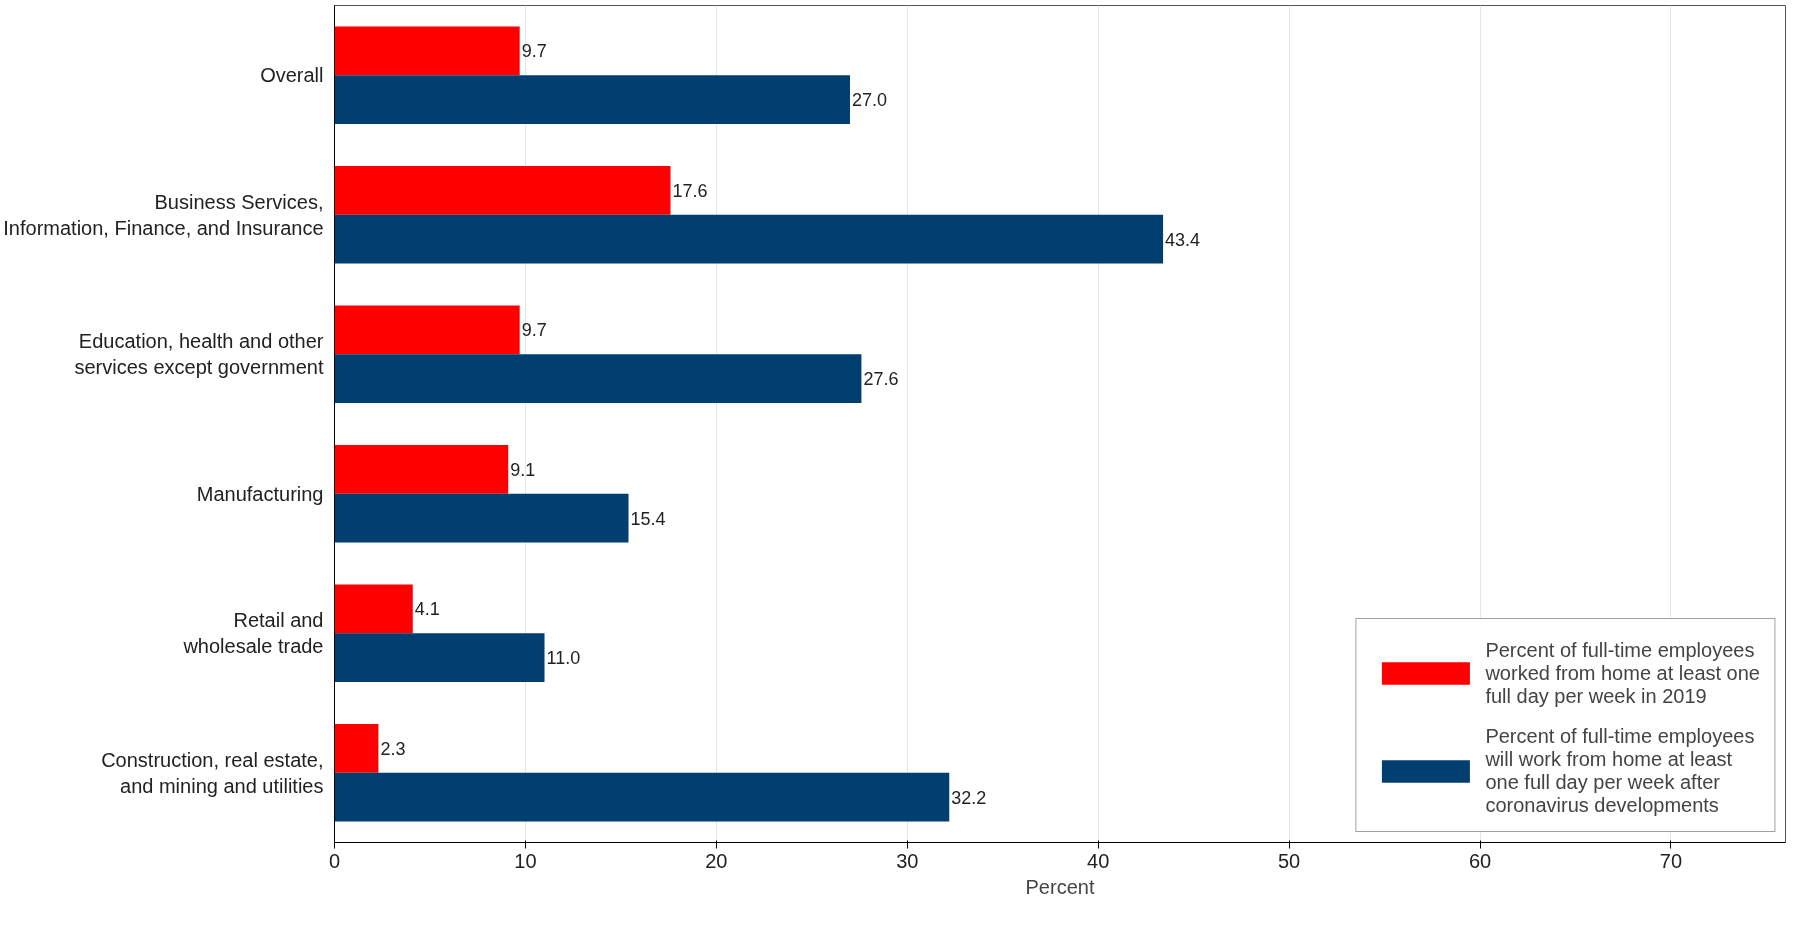  Describe the element at coordinates (563, 658) in the screenshot. I see `data-label: 11.0` at that location.